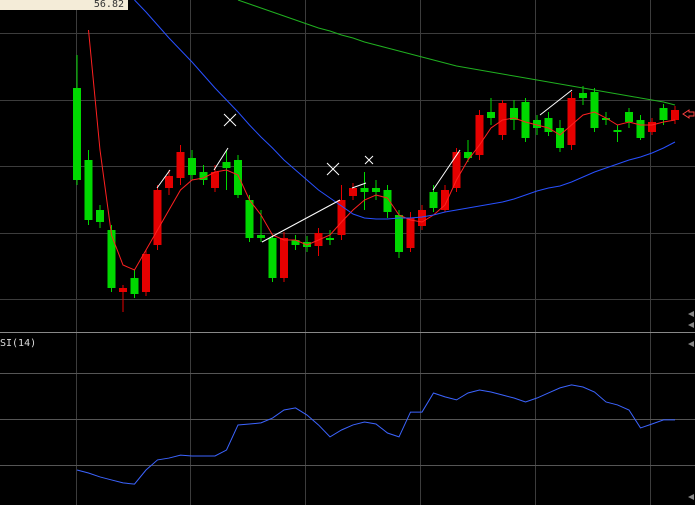 This screenshot has height=505, width=695. What do you see at coordinates (64, 5) in the screenshot?
I see `price-label-box` at bounding box center [64, 5].